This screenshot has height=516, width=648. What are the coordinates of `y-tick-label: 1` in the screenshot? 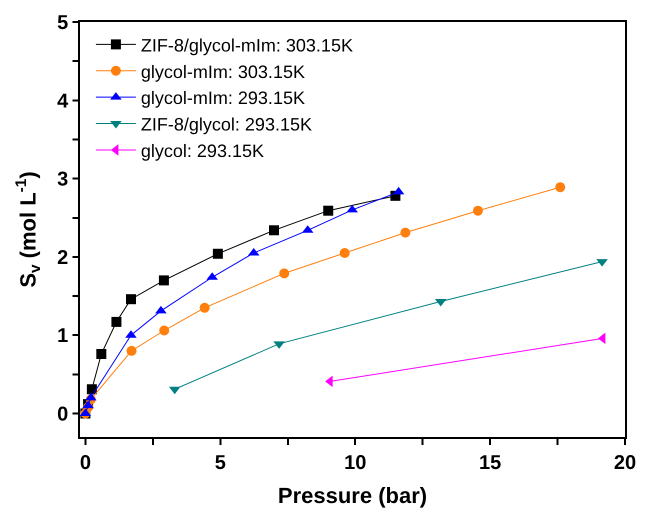 It's located at (62, 336).